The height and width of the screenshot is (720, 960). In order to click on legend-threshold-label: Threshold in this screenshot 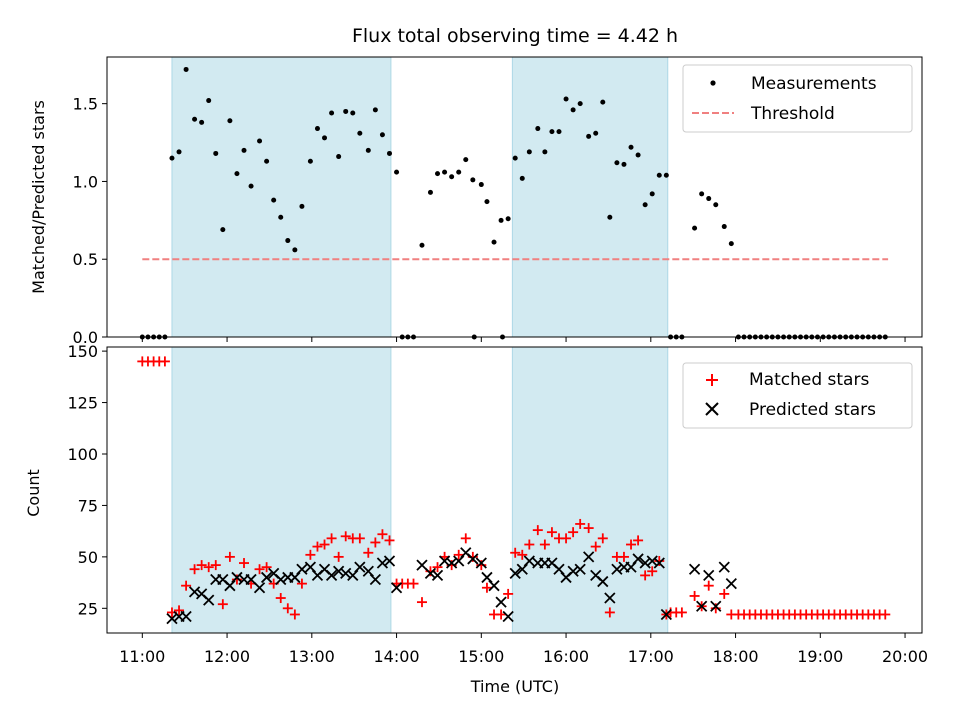, I will do `click(792, 114)`.